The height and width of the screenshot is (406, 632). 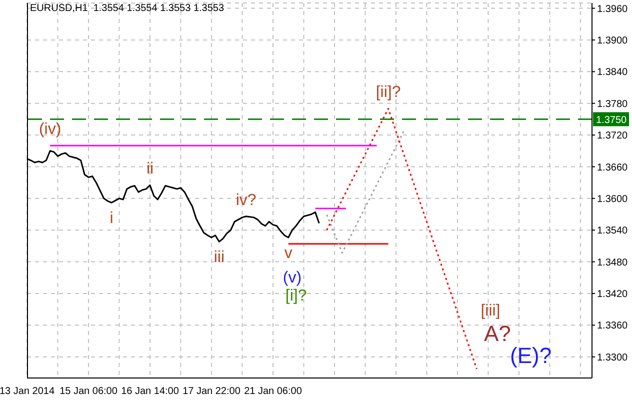 What do you see at coordinates (612, 358) in the screenshot?
I see `y-tick-label: 1.3300` at bounding box center [612, 358].